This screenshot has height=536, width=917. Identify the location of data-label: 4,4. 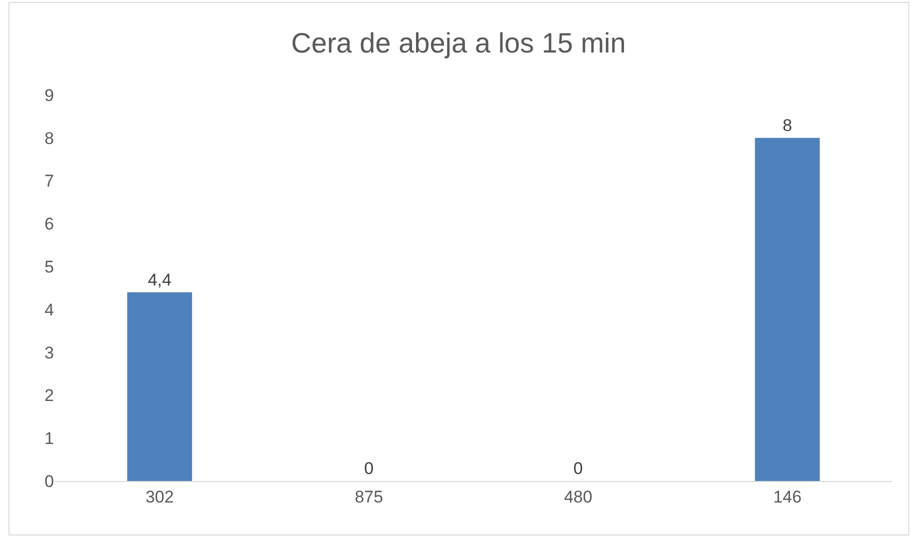
(160, 280).